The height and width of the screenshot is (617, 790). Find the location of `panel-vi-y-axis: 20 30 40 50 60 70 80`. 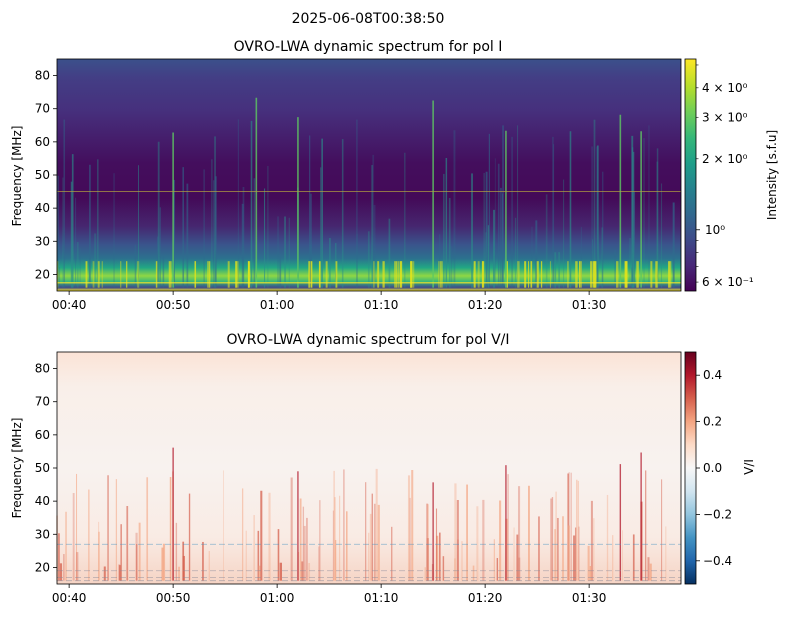

panel-vi-y-axis: 20 30 40 50 60 70 80 is located at coordinates (46, 468).